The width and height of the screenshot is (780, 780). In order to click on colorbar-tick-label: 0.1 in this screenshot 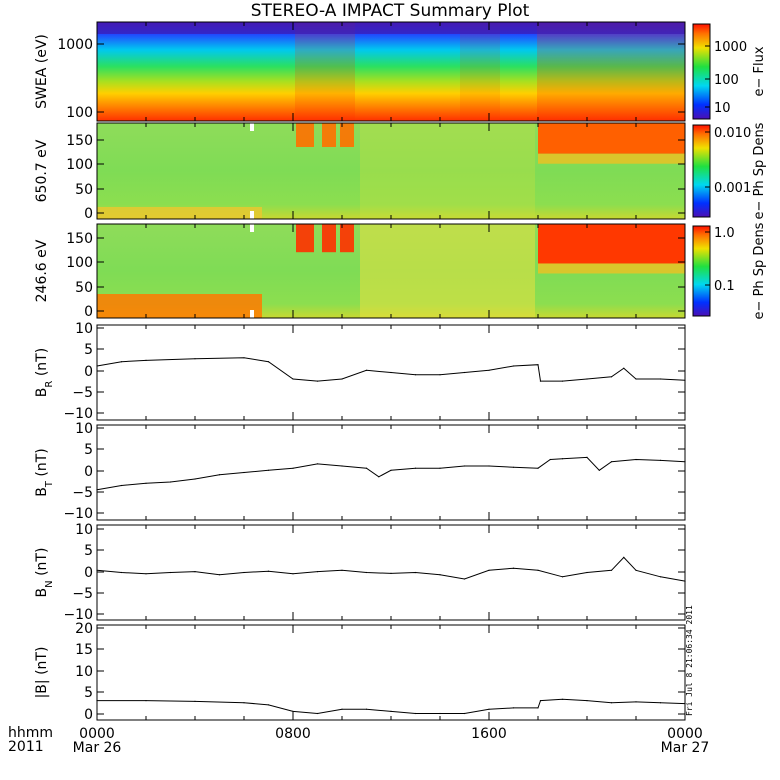, I will do `click(724, 286)`.